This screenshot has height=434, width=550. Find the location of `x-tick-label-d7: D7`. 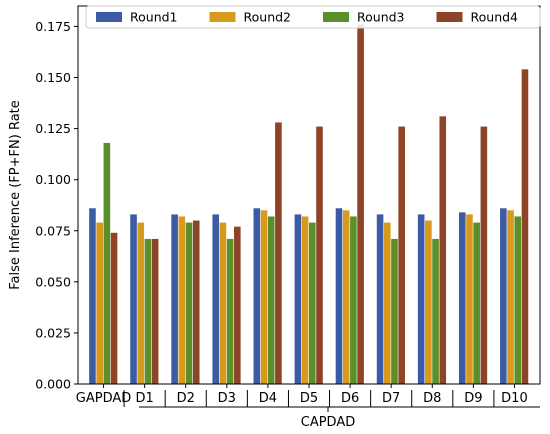

x-tick-label-d7: D7 is located at coordinates (391, 398).